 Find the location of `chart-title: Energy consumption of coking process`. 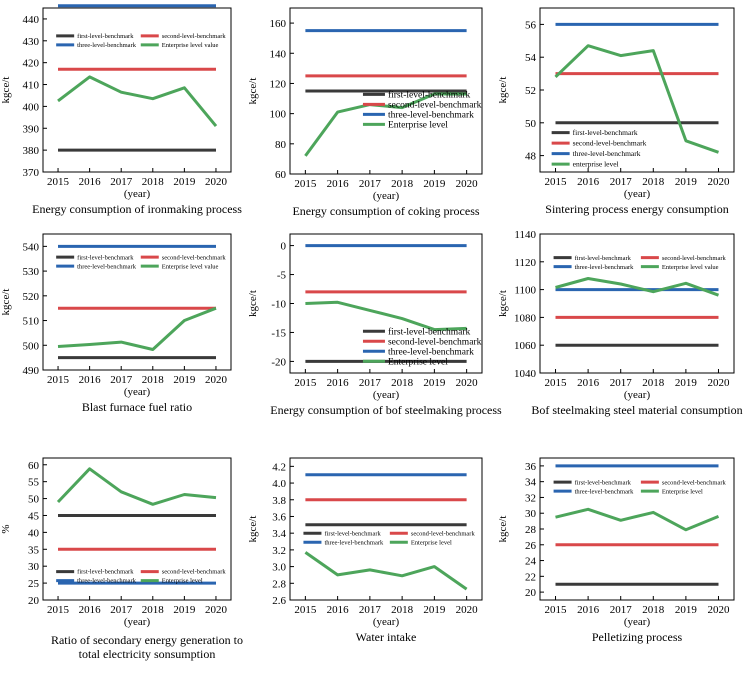

chart-title: Energy consumption of coking process is located at coordinates (385, 211).